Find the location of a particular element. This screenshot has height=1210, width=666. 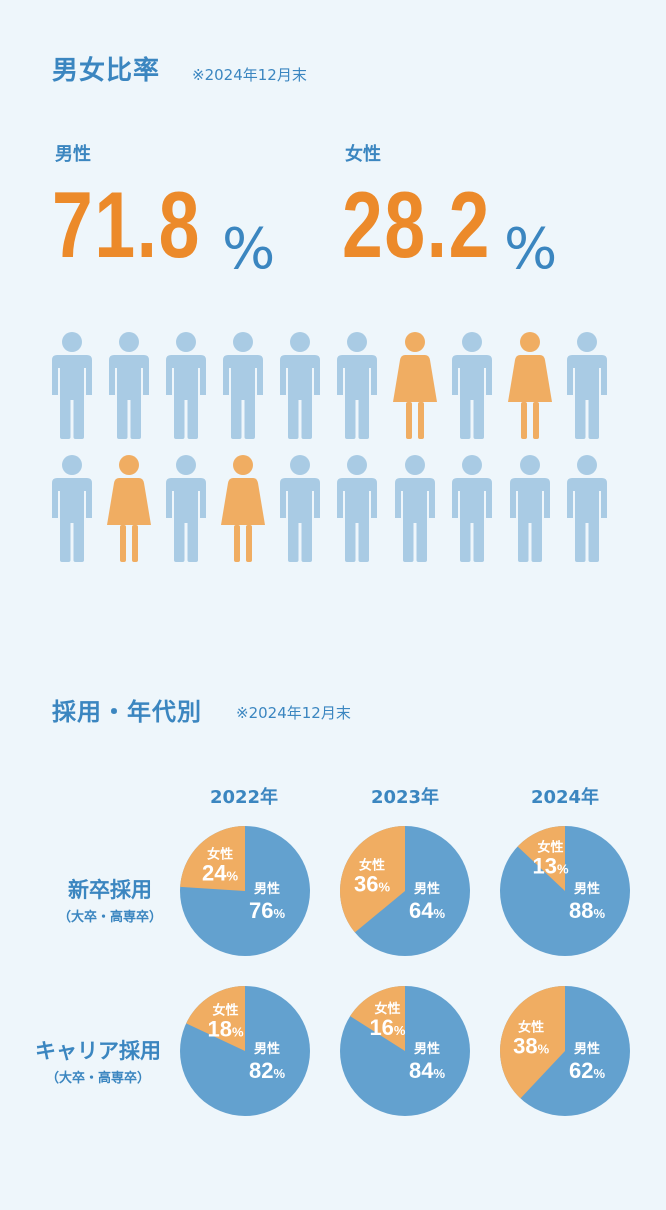

male-percent-sign: % is located at coordinates (249, 249).